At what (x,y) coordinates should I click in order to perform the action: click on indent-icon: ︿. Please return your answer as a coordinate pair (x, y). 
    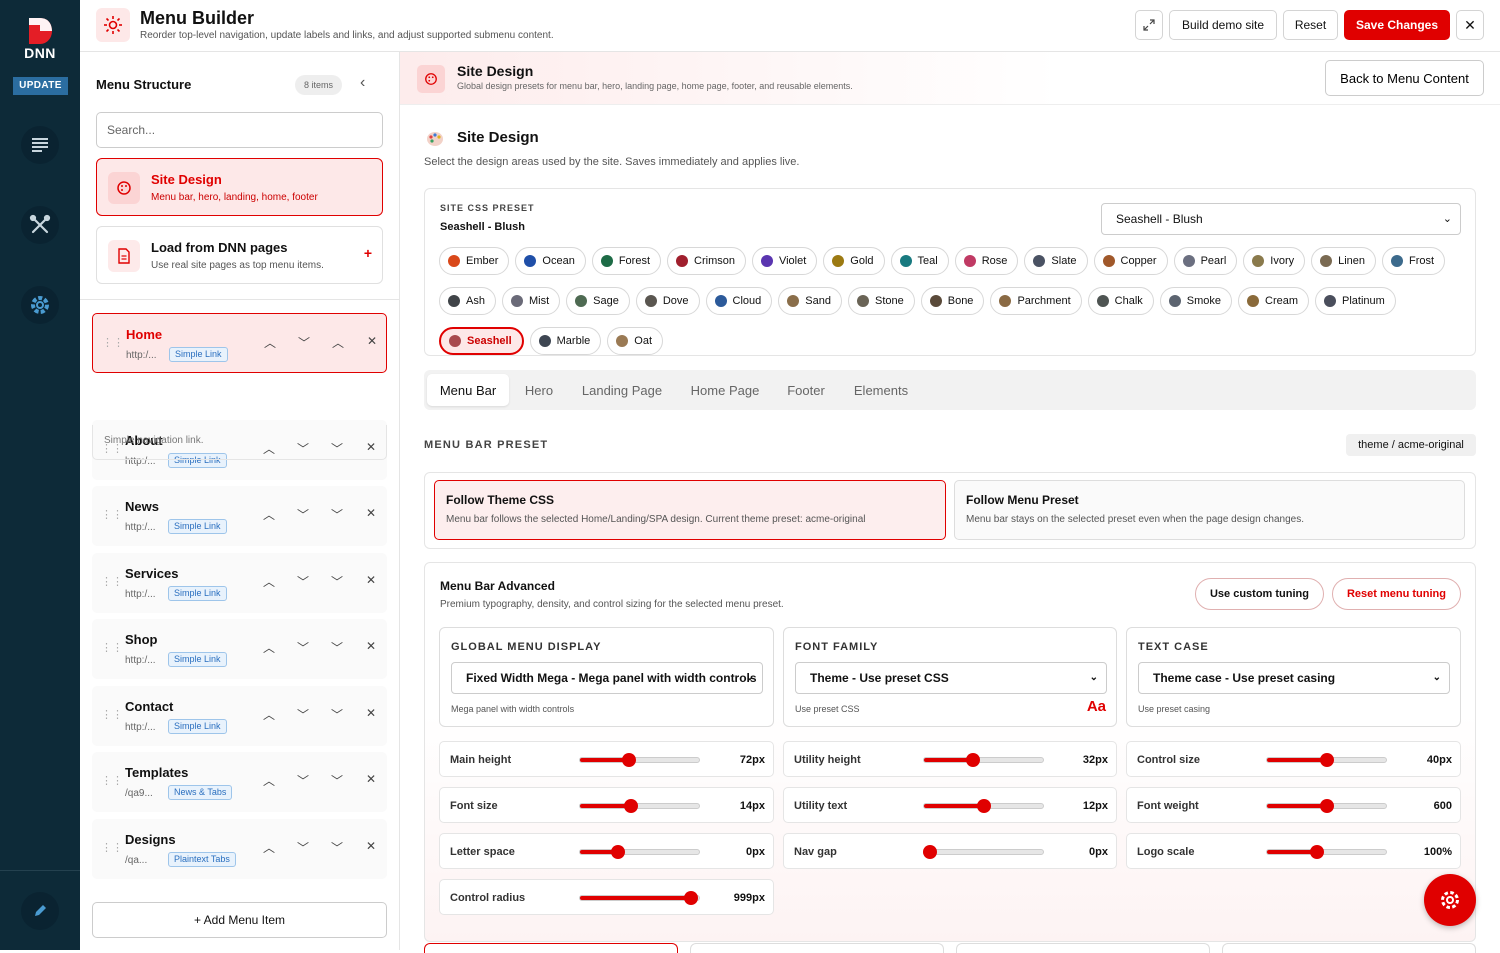
    Looking at the image, I should click on (337, 343).